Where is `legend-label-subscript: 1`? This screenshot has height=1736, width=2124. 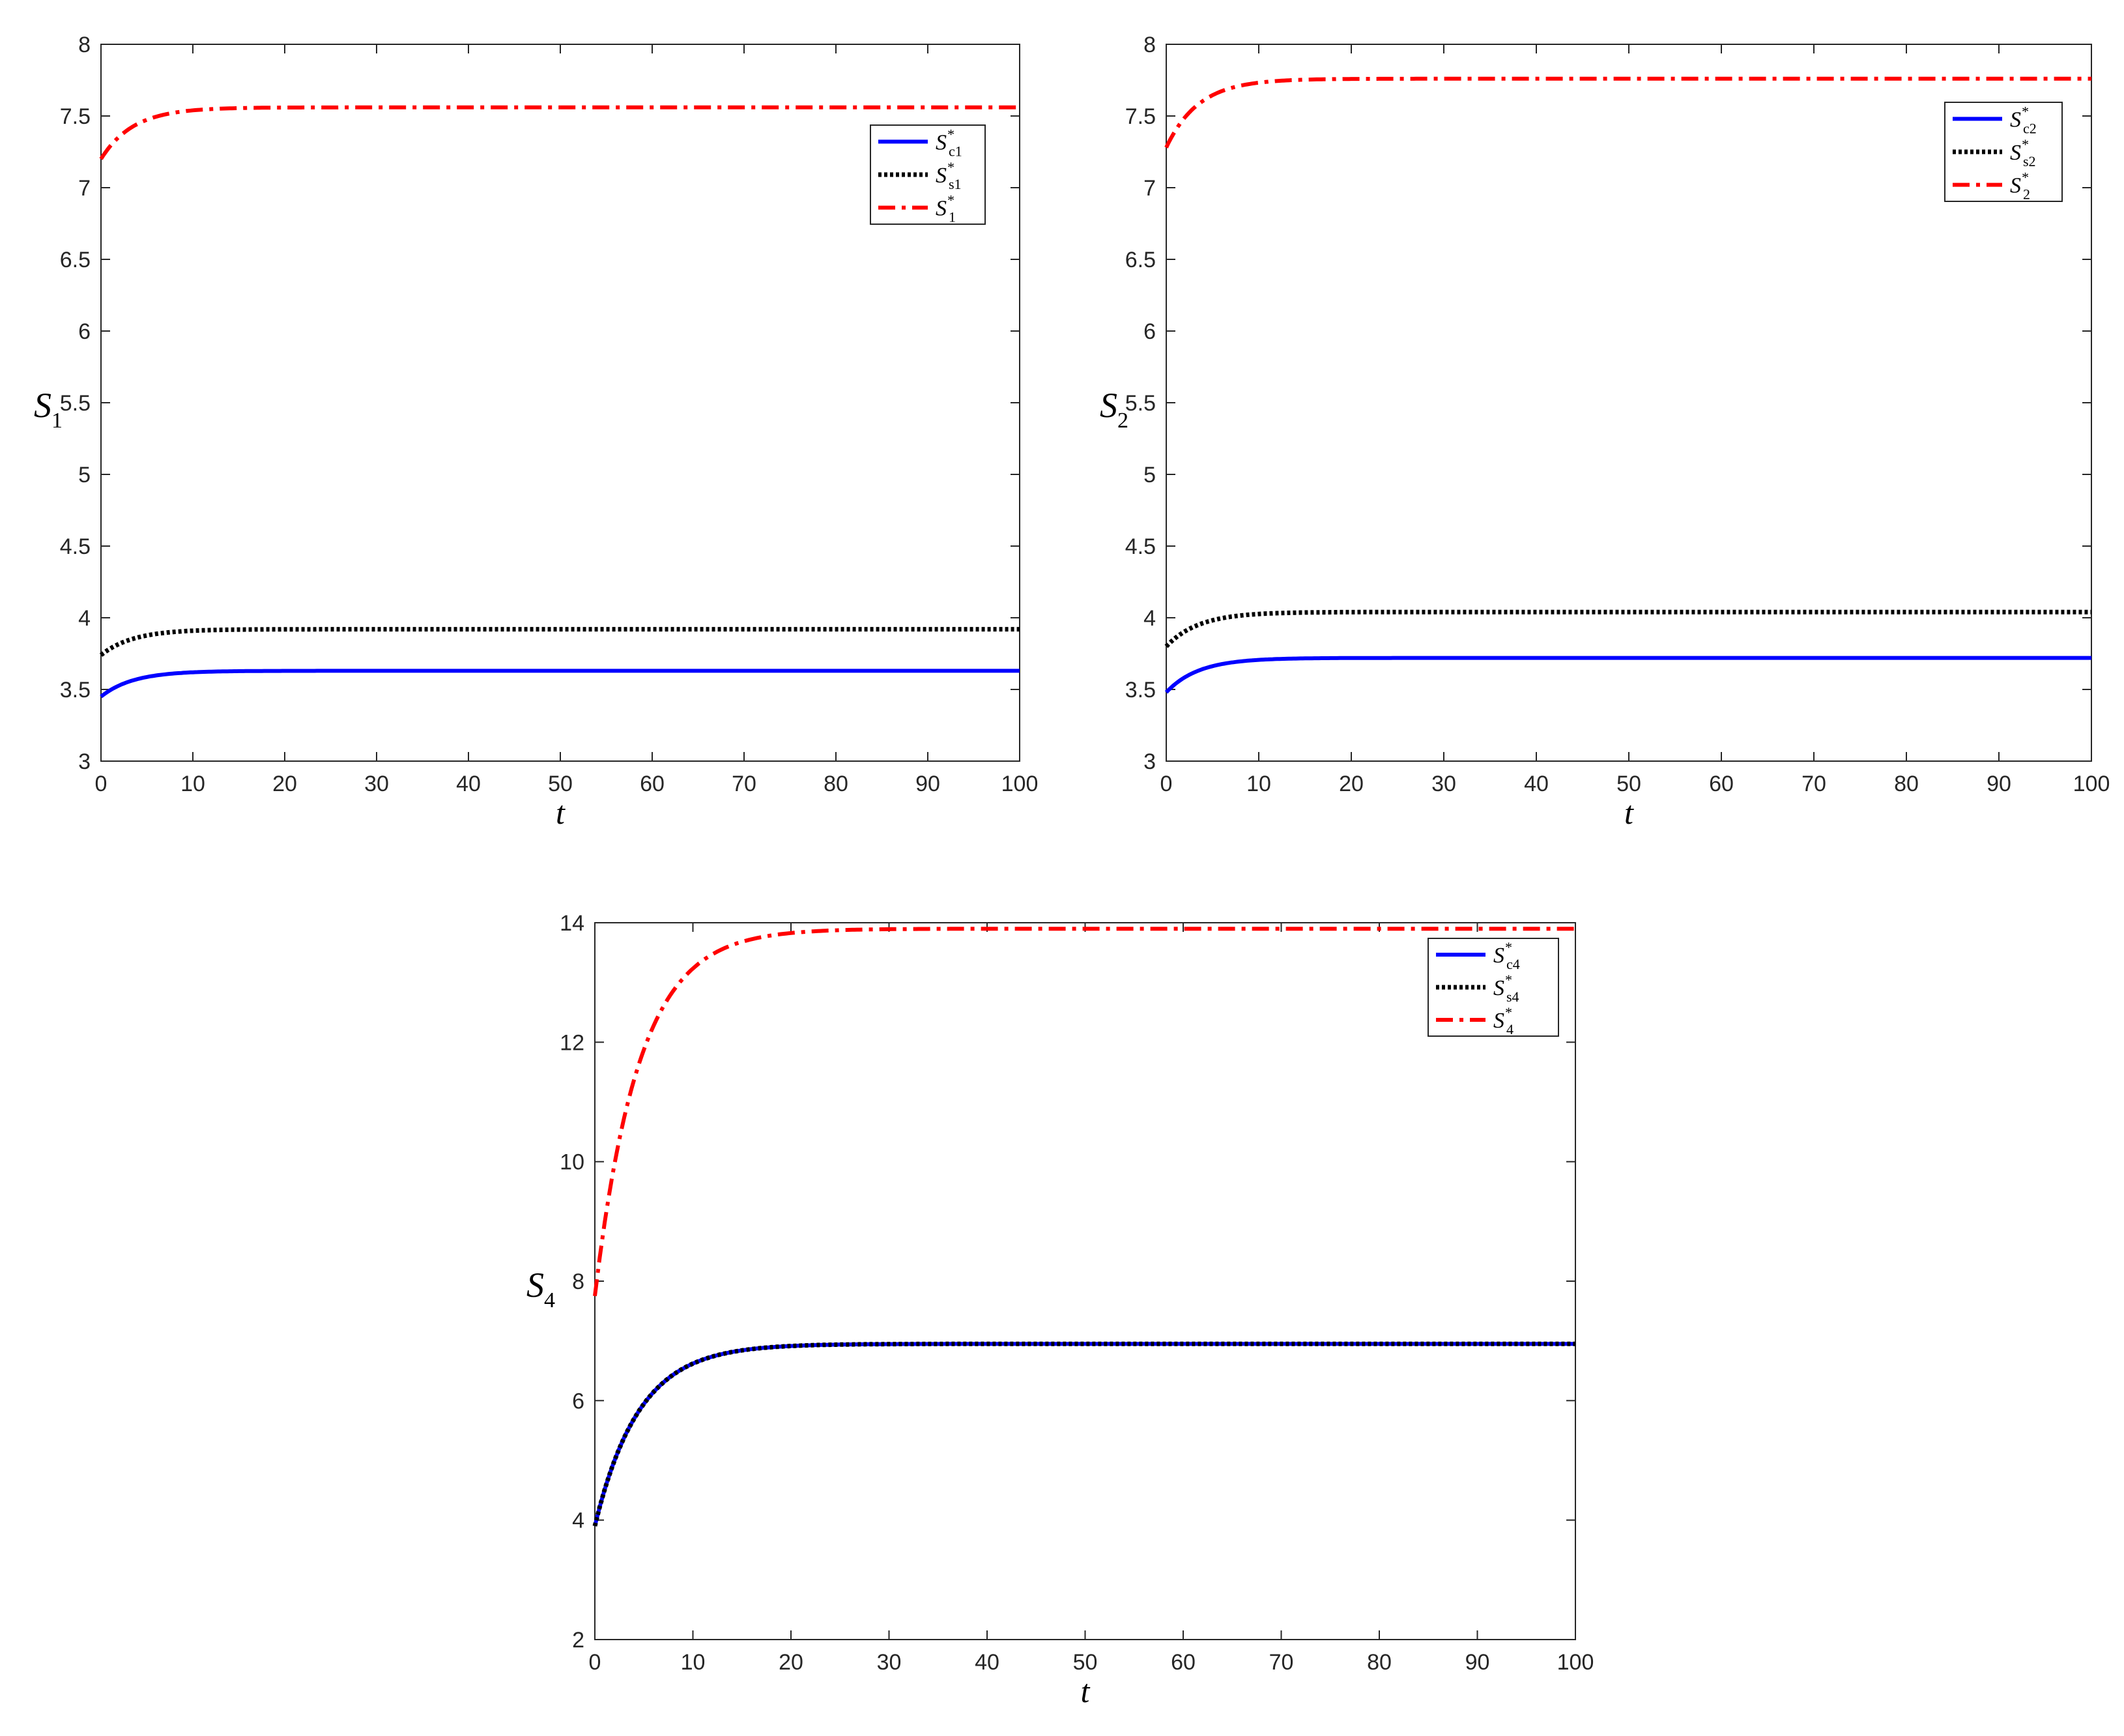 legend-label-subscript: 1 is located at coordinates (952, 217).